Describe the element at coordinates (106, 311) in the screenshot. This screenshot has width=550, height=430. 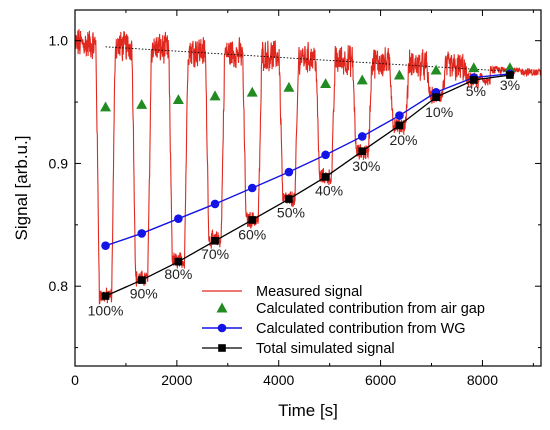
I see `dip-annotation: 100%` at that location.